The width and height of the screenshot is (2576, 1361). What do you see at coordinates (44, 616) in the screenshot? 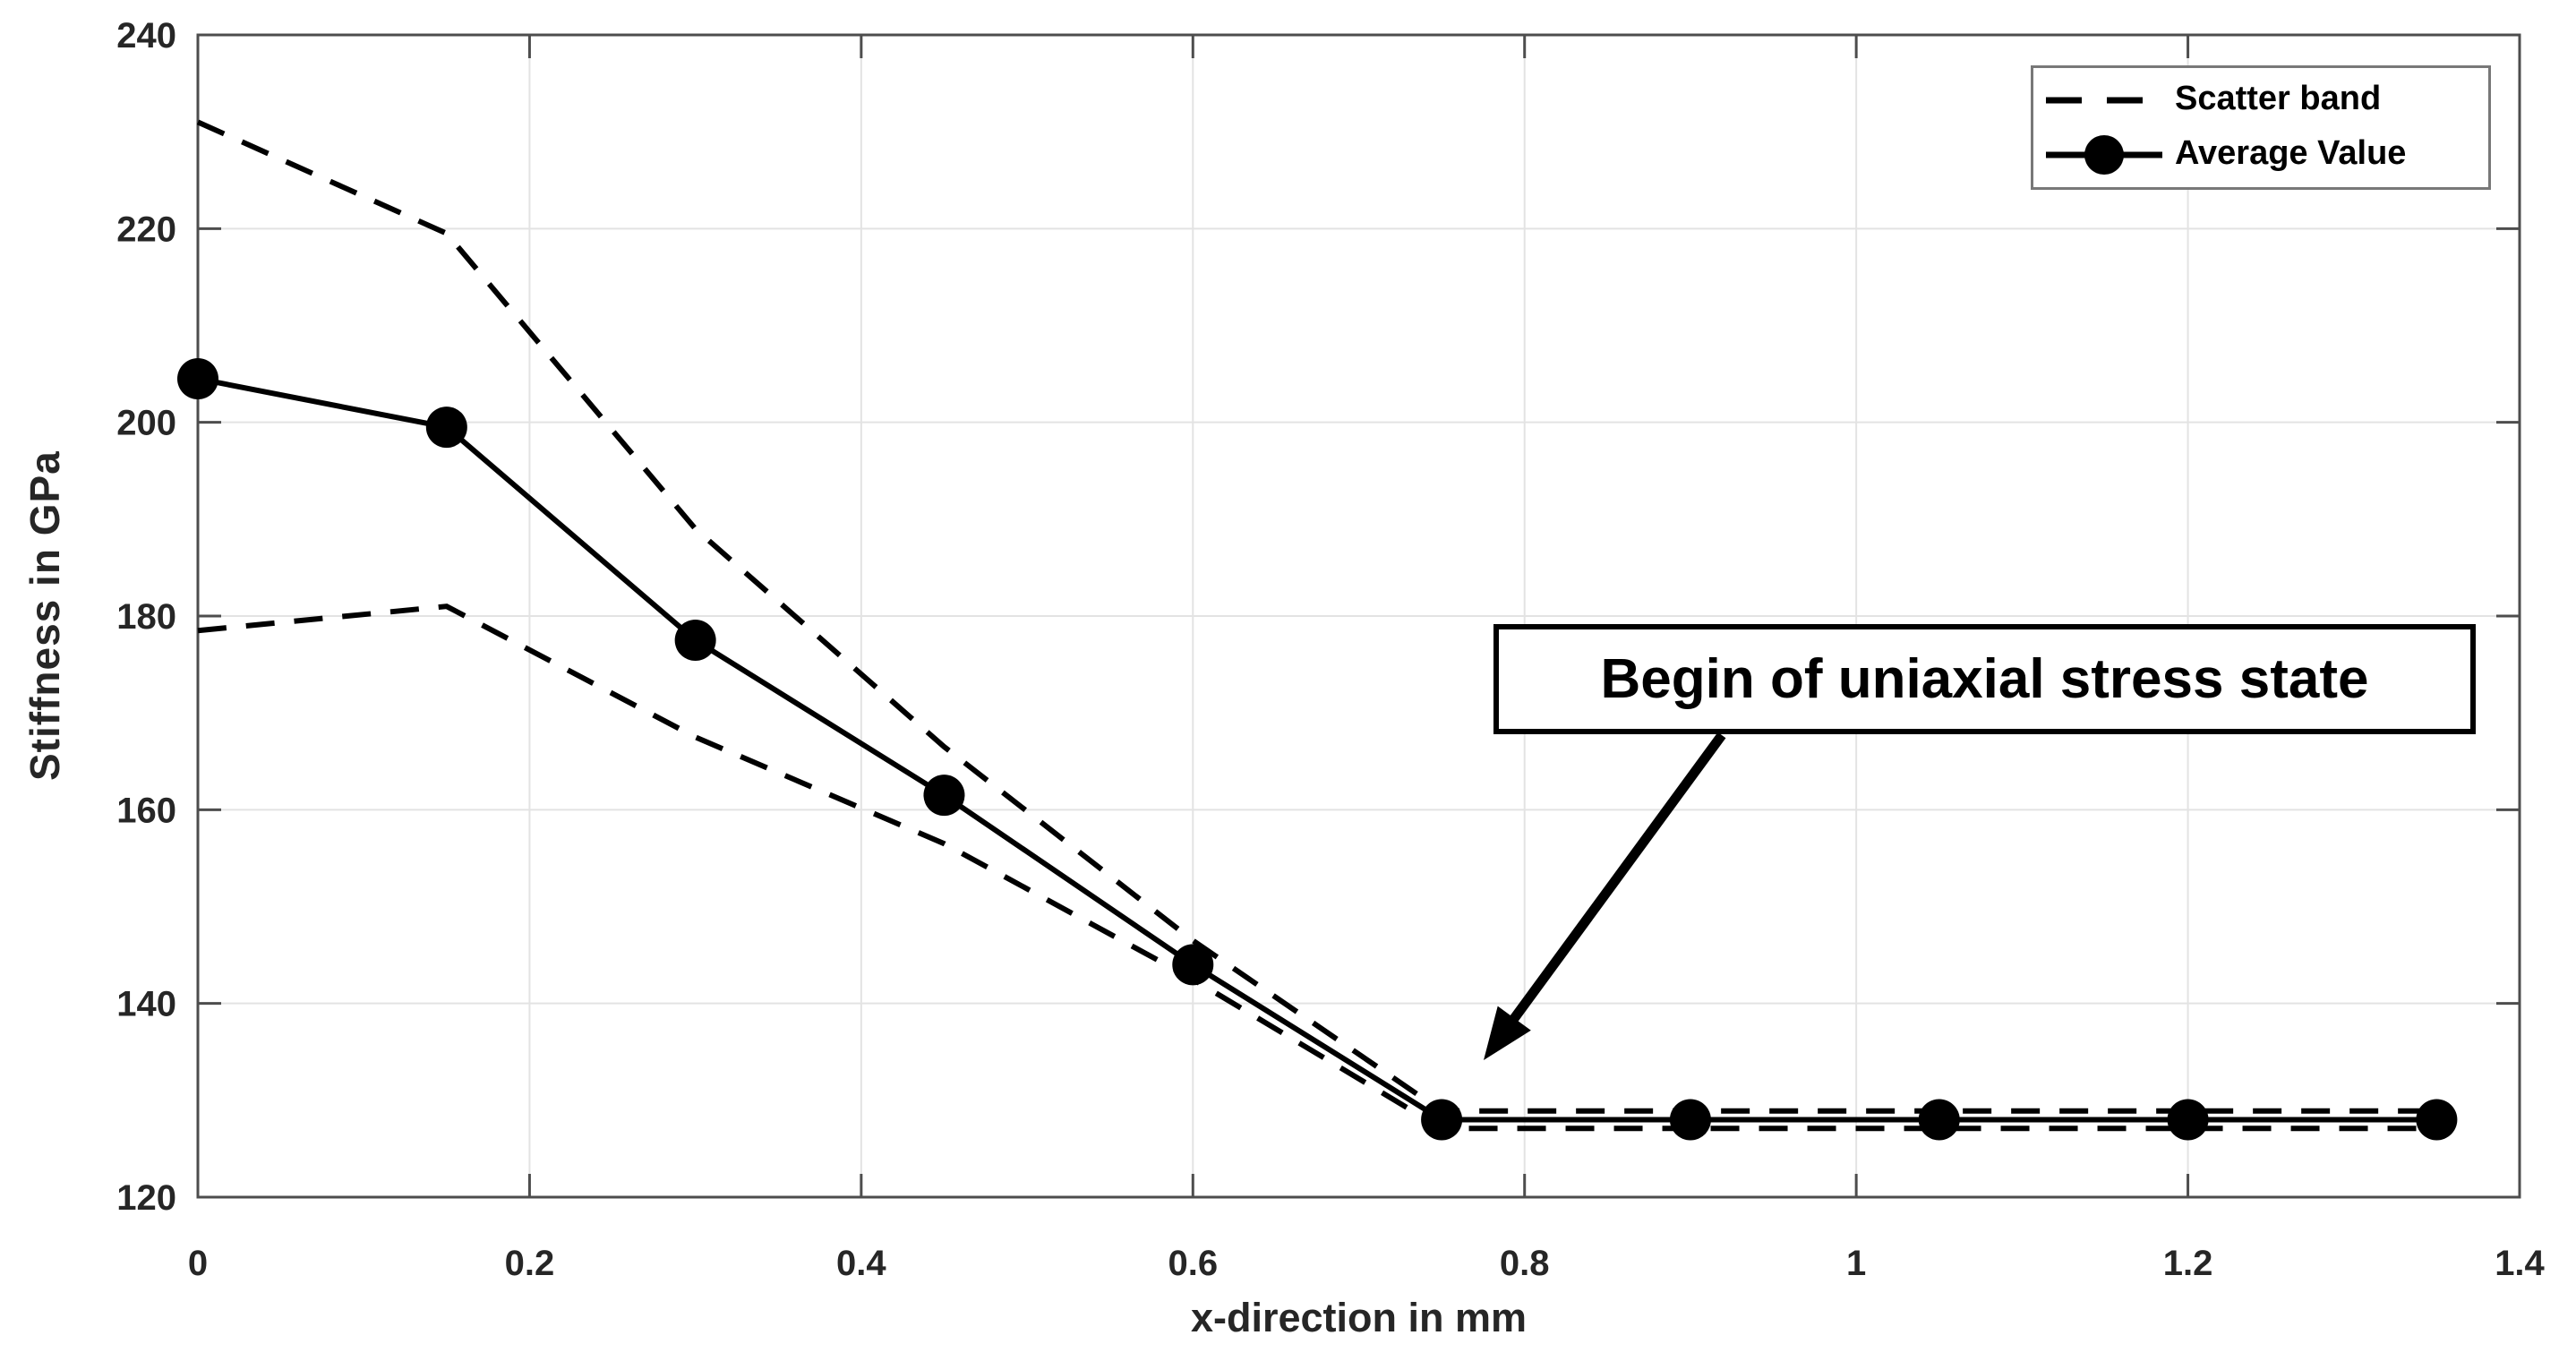
I see `y-axis-title: Stiffness in GPa` at bounding box center [44, 616].